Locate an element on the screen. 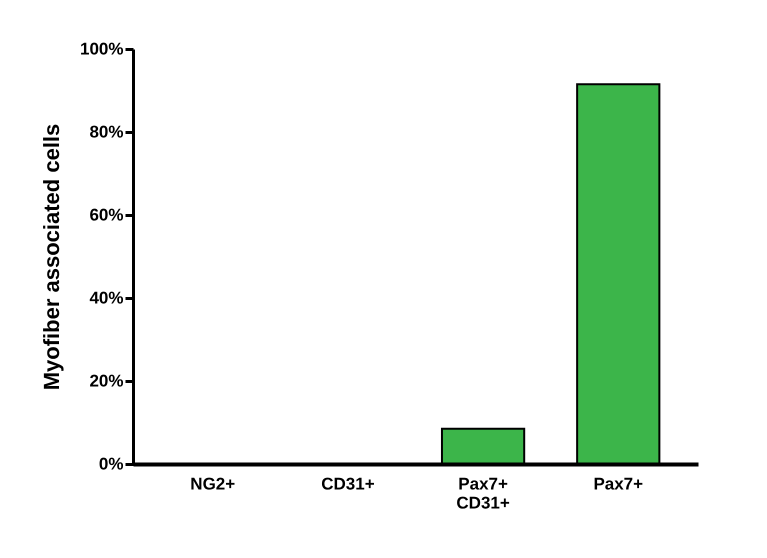 The width and height of the screenshot is (767, 558). x-tick-label: CD31+ is located at coordinates (348, 484).